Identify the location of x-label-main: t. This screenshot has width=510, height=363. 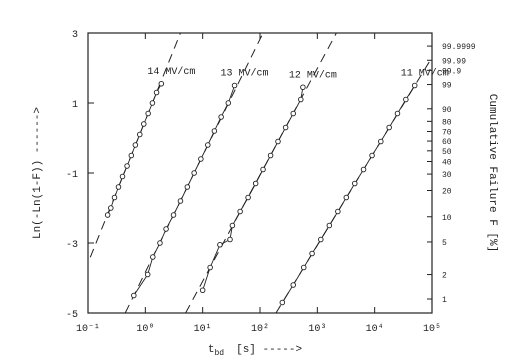
(211, 350).